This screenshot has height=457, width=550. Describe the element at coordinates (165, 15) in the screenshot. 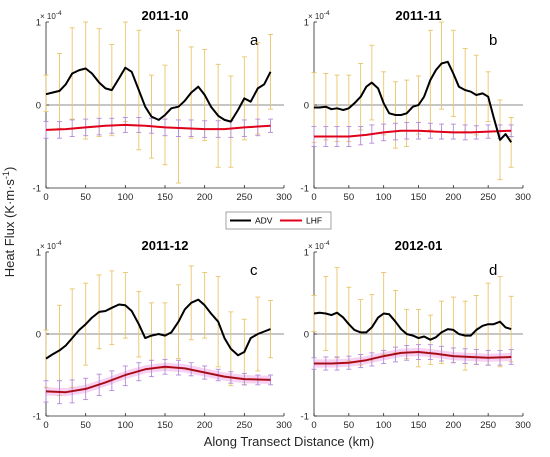

I see `panel-title: 2011-10` at that location.